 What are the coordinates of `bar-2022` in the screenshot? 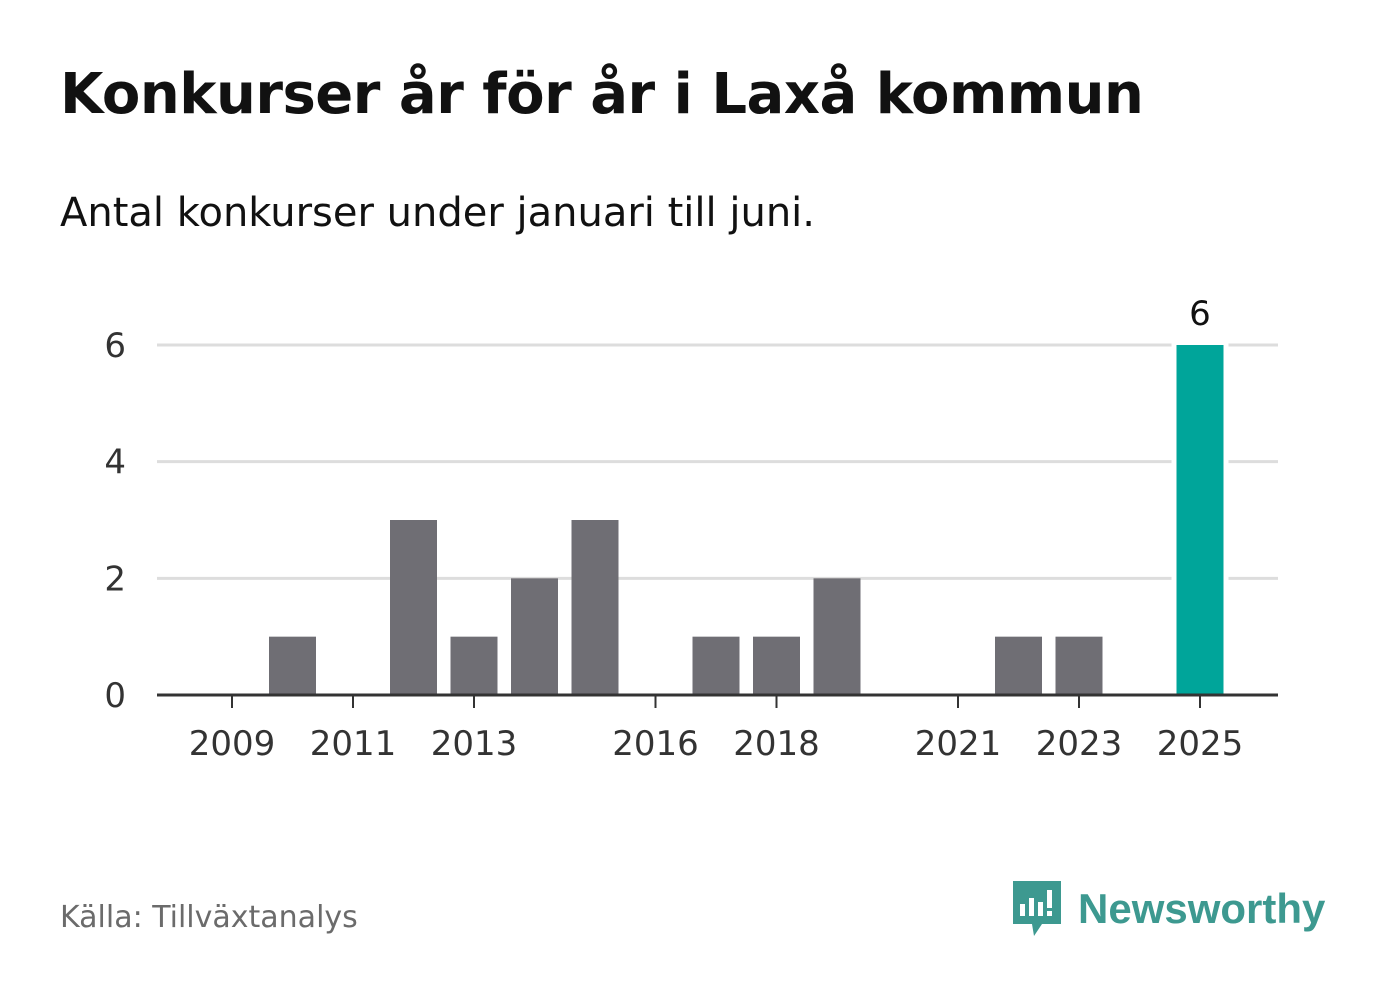 It's located at (1018, 665).